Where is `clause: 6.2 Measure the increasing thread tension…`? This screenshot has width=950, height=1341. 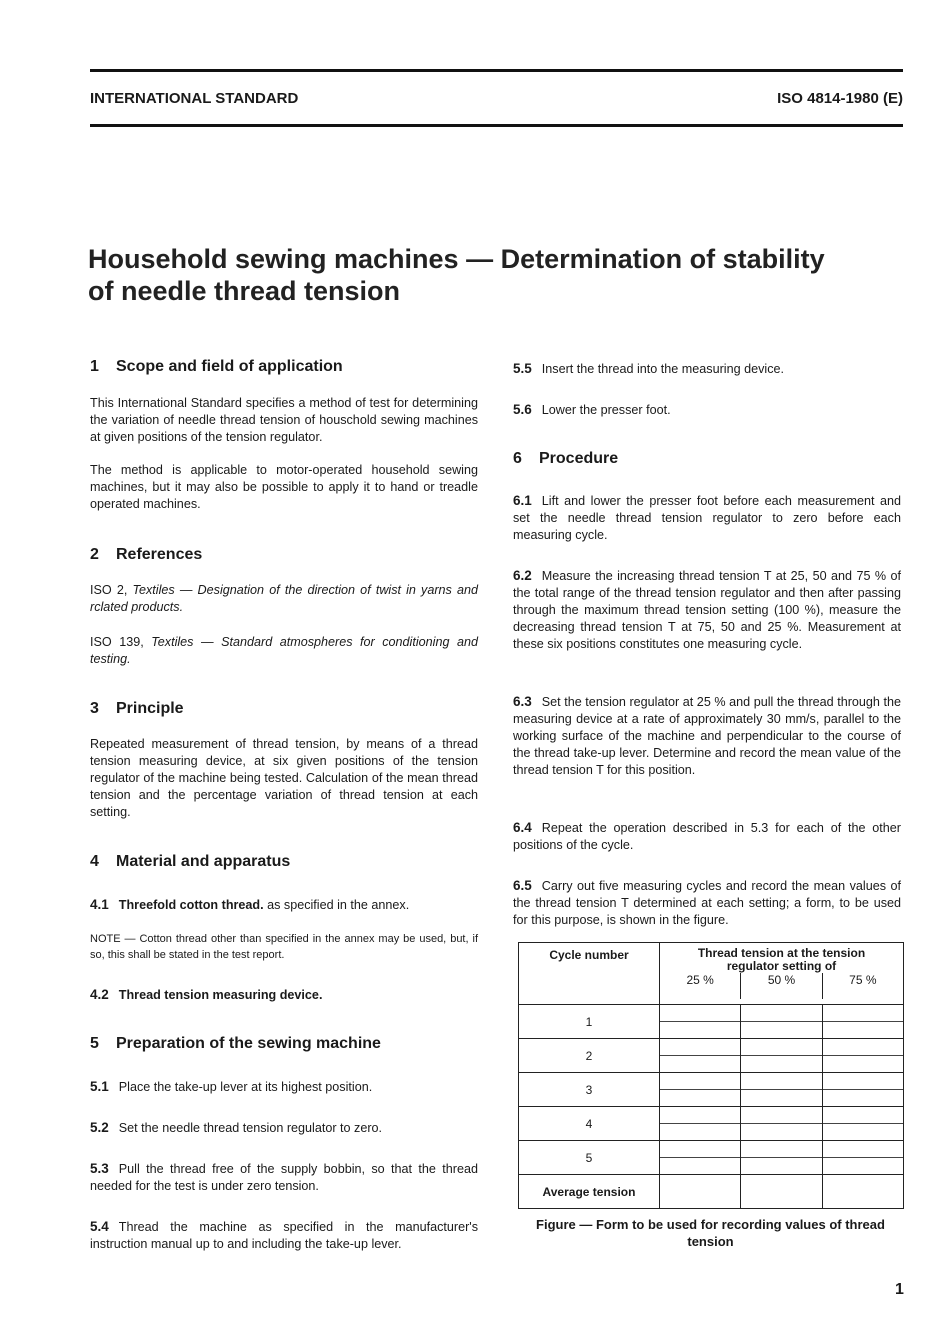 clause: 6.2 Measure the increasing thread tension… is located at coordinates (707, 609).